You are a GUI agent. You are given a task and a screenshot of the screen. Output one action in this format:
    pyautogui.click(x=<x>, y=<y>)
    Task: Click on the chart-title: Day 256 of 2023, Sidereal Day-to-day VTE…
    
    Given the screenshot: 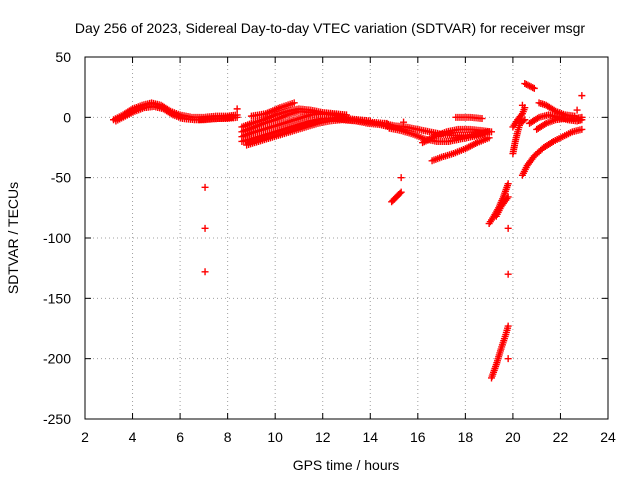 What is the action you would take?
    pyautogui.click(x=330, y=28)
    